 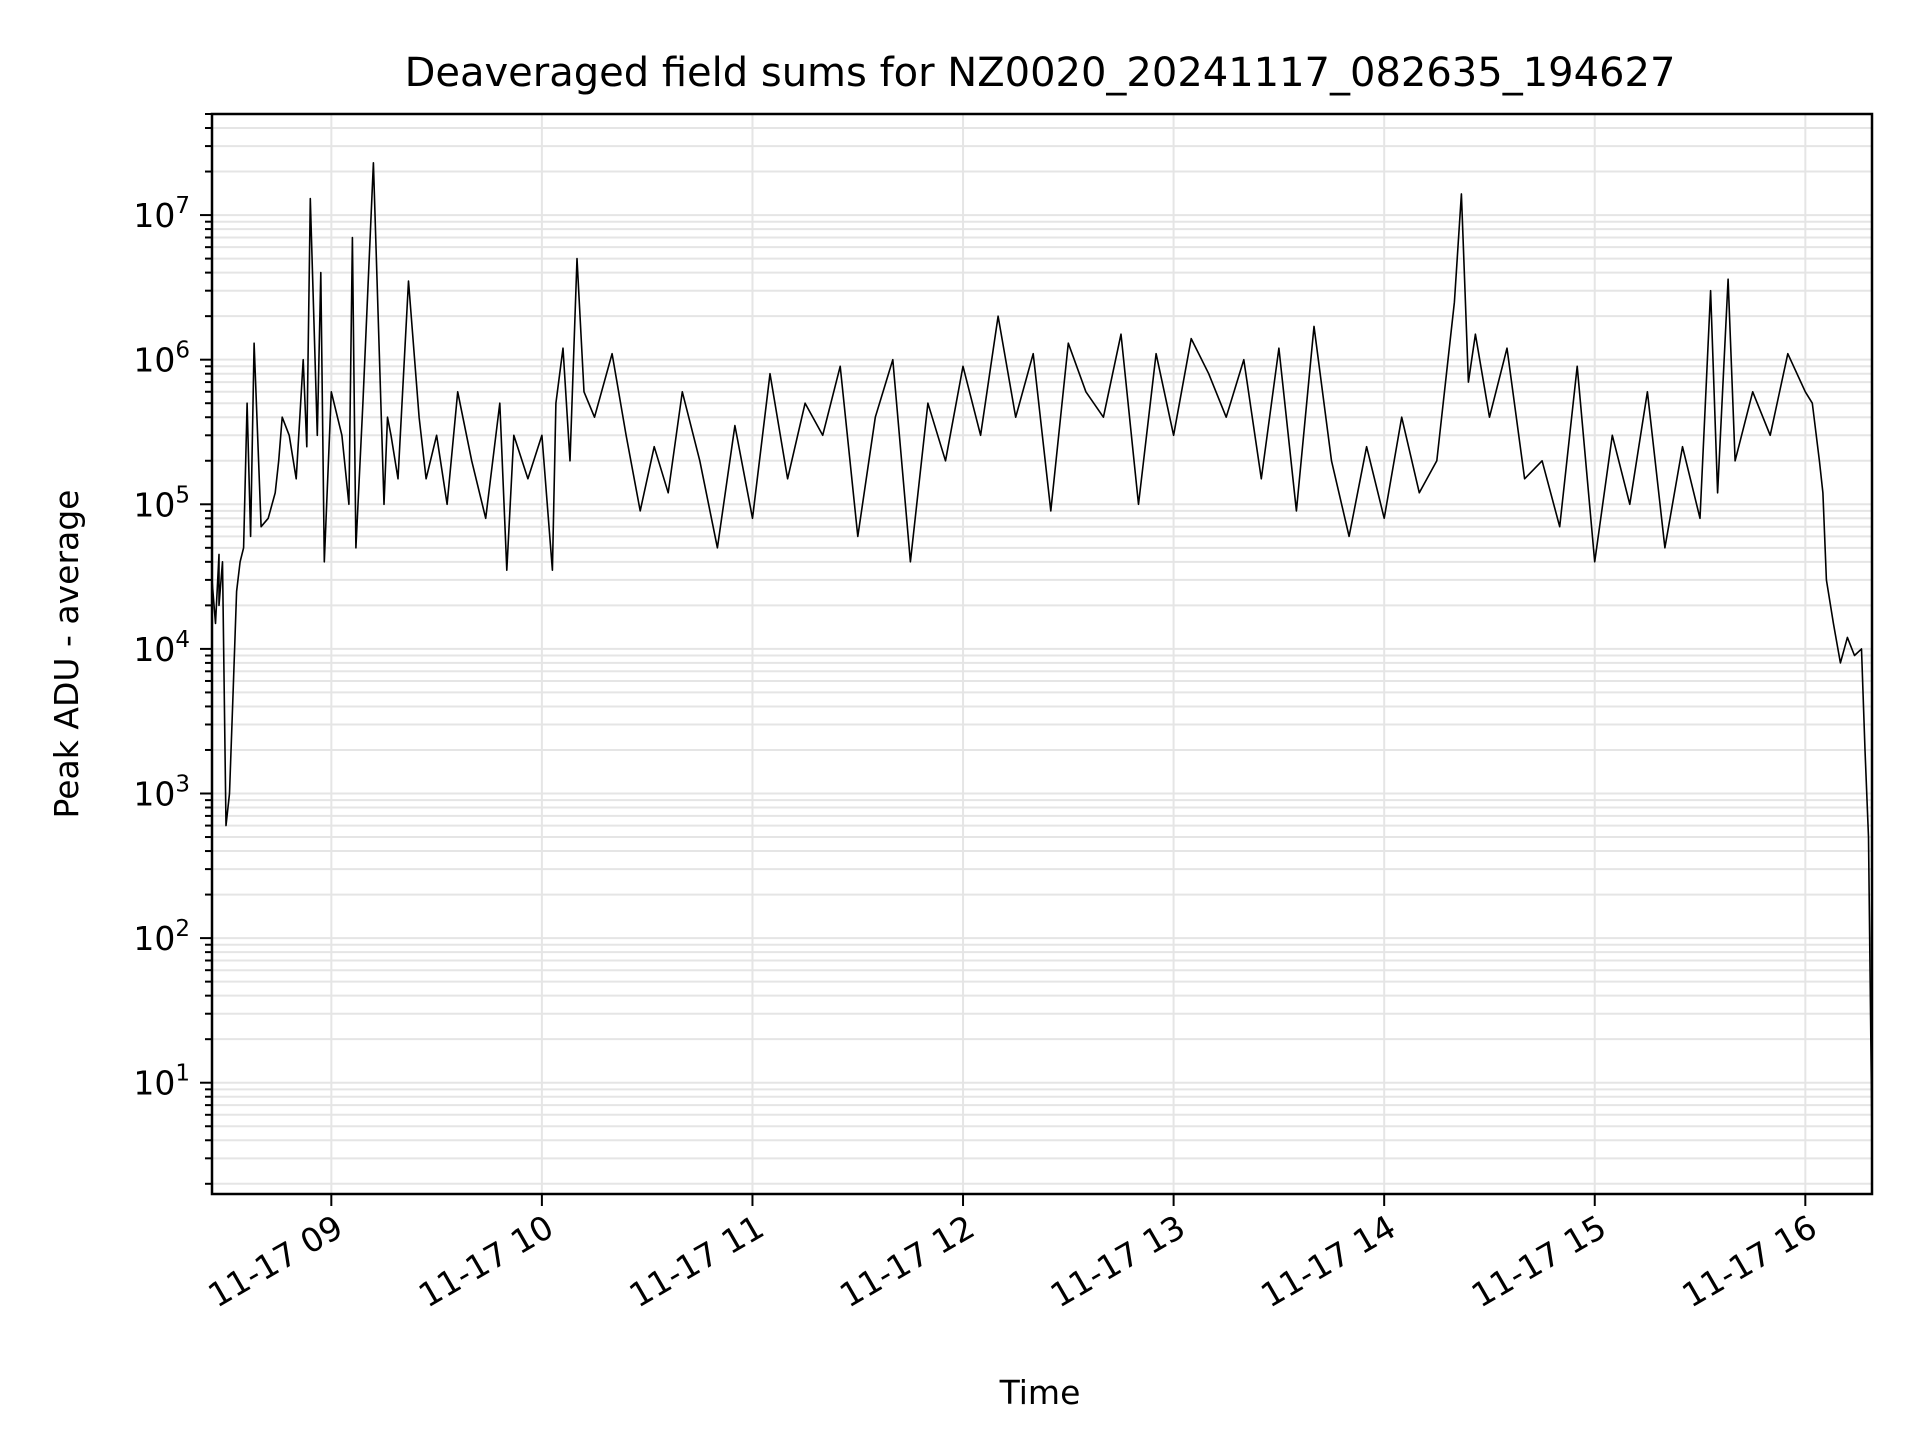 I want to click on y-axis-label: Peak ADU - average, so click(x=66, y=654).